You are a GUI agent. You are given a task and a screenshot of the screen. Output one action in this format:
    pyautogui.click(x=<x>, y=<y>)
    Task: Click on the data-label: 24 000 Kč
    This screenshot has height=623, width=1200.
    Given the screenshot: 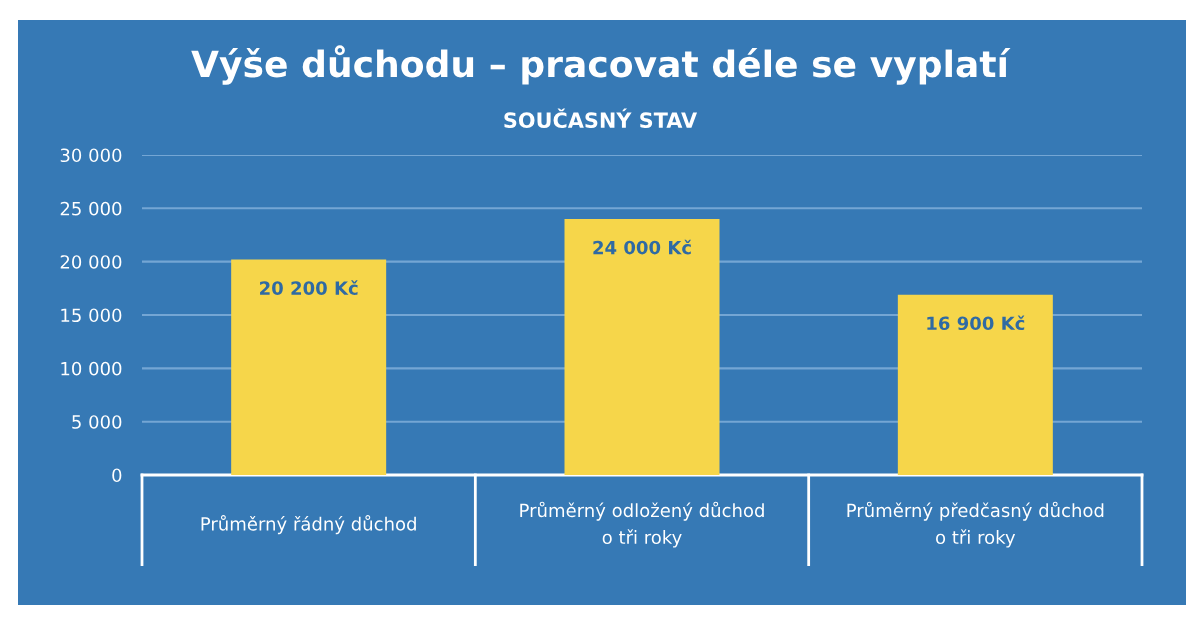 What is the action you would take?
    pyautogui.click(x=642, y=247)
    